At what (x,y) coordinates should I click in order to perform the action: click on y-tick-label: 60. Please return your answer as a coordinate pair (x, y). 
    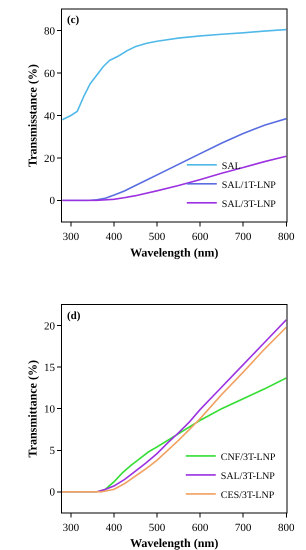
    Looking at the image, I should click on (50, 74).